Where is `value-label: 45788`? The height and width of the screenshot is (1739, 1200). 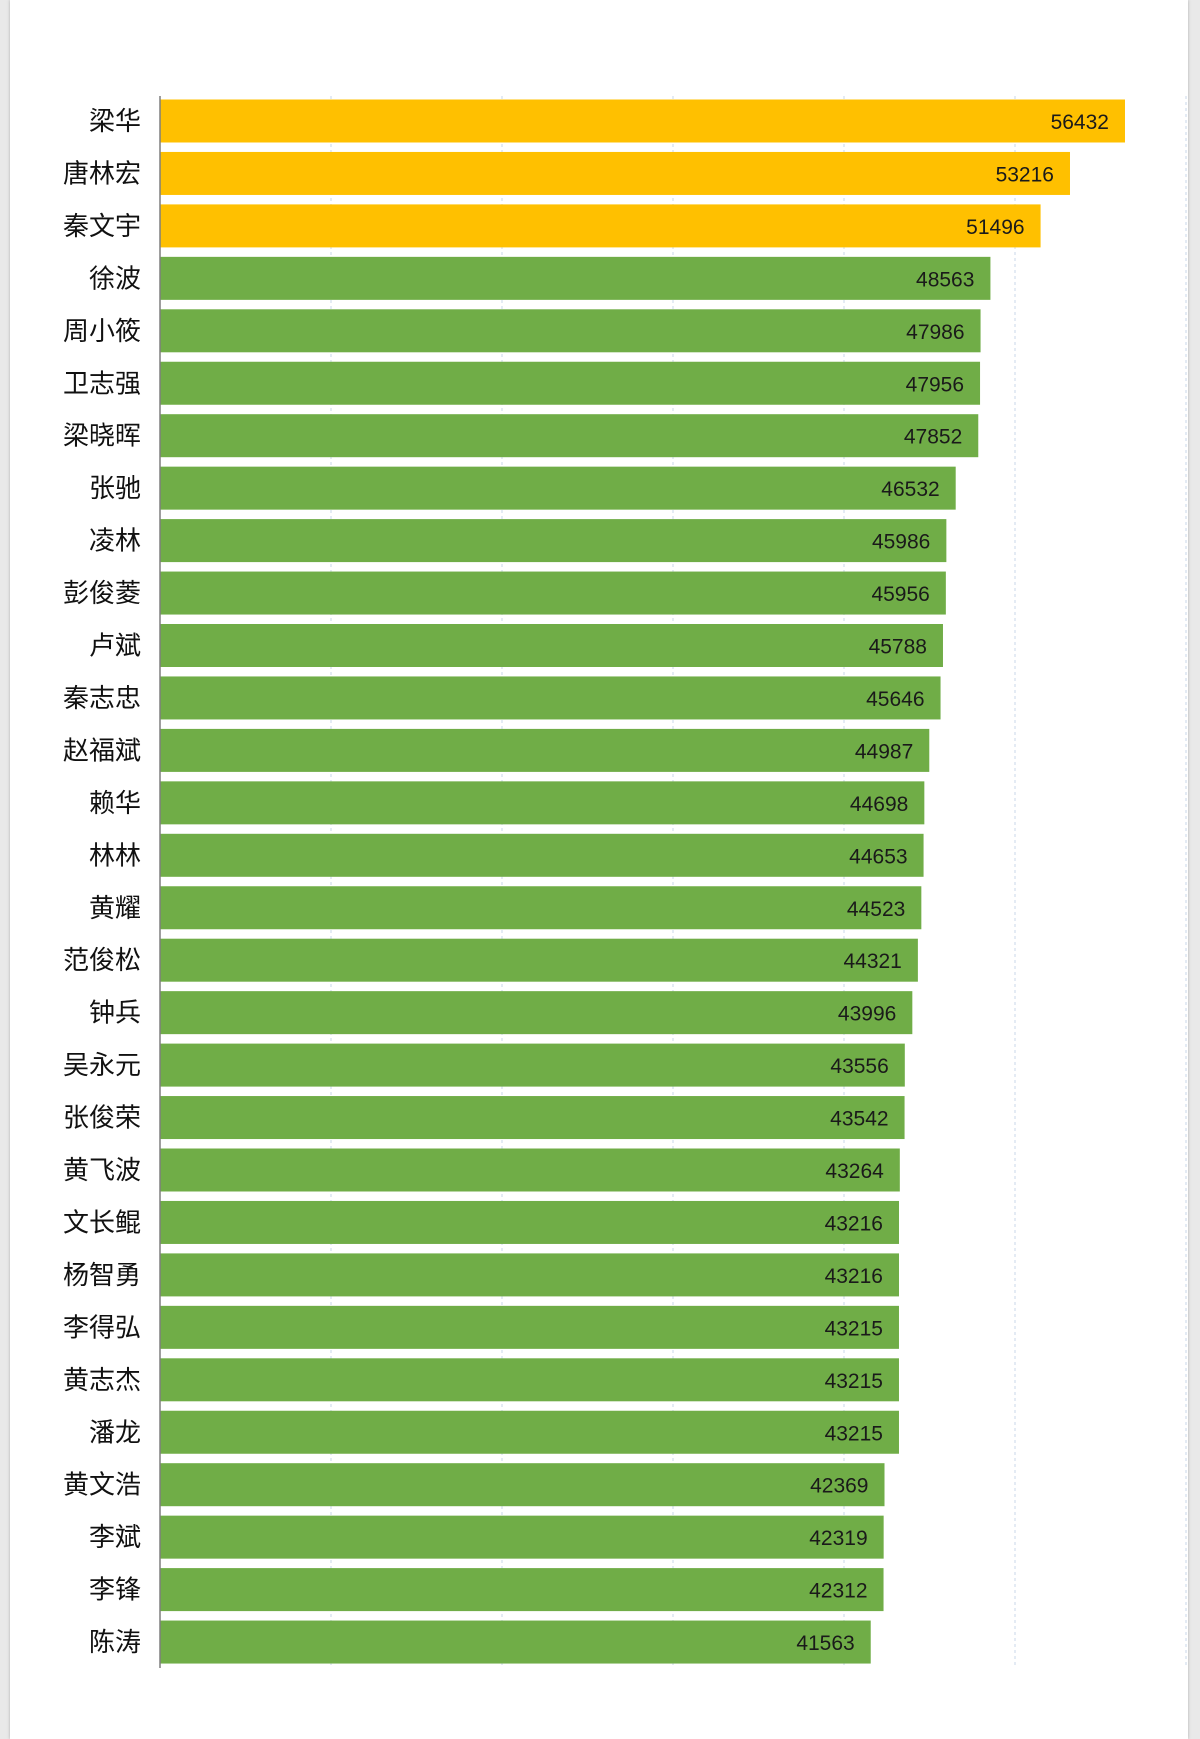
value-label: 45788 is located at coordinates (898, 647).